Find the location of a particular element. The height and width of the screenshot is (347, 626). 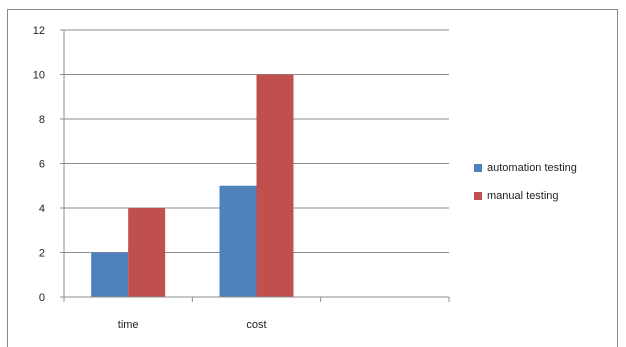

legend-item: manual testing is located at coordinates (525, 196).